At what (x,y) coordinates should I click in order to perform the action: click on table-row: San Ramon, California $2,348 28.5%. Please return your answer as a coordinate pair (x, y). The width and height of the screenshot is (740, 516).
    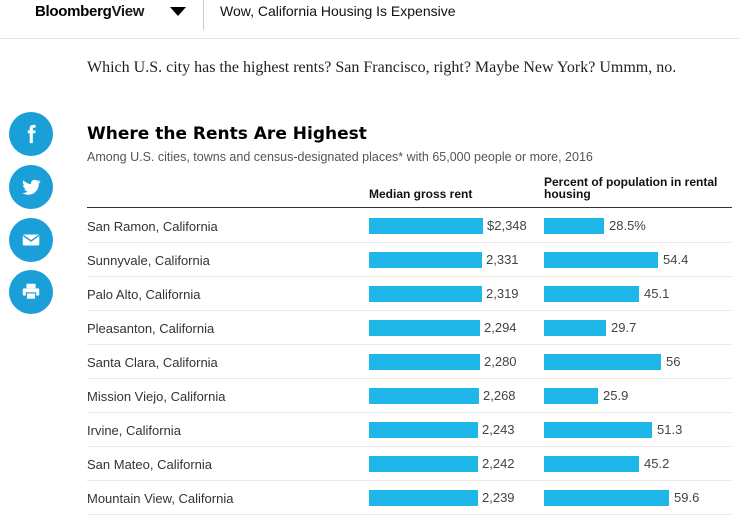
    Looking at the image, I should click on (409, 225).